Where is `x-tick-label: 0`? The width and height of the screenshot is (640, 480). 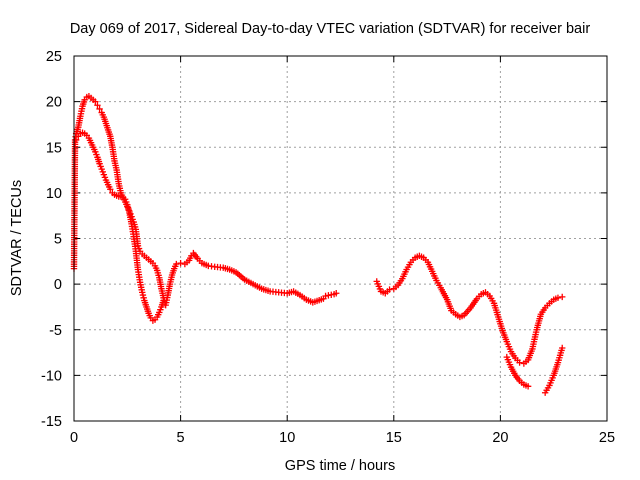
x-tick-label: 0 is located at coordinates (74, 438).